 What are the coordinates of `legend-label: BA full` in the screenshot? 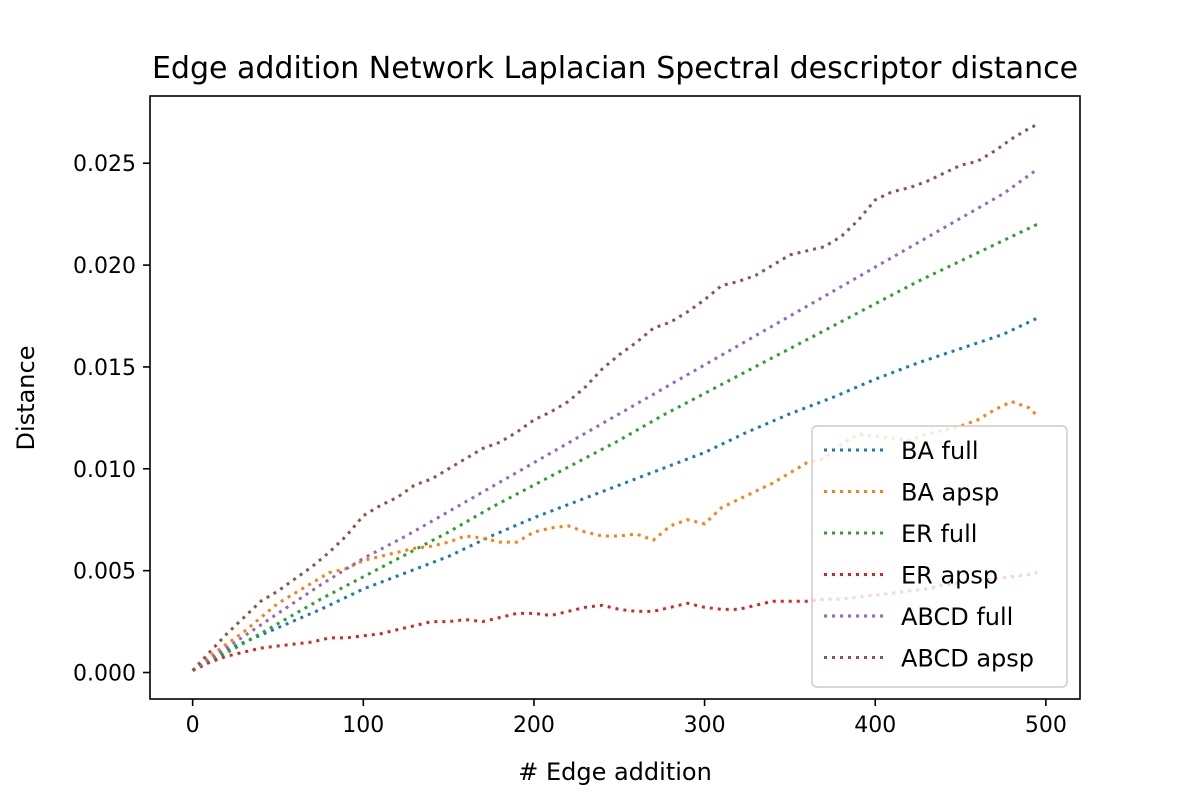 It's located at (940, 451).